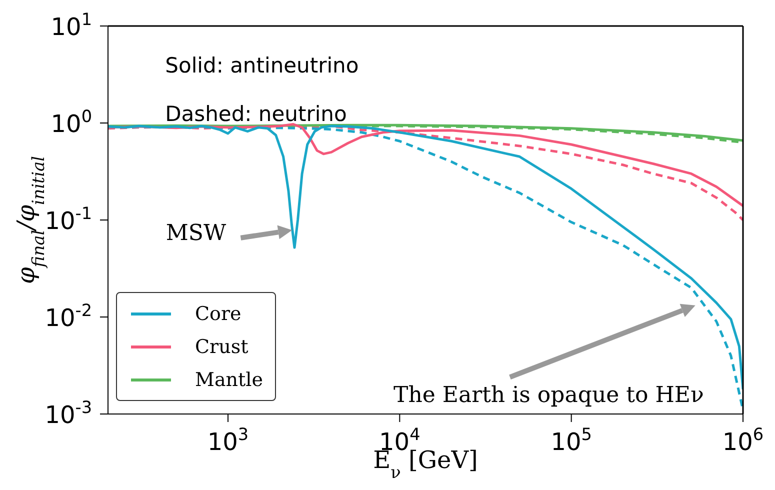 The image size is (775, 490). Describe the element at coordinates (221, 347) in the screenshot. I see `legend-label: Crust` at that location.